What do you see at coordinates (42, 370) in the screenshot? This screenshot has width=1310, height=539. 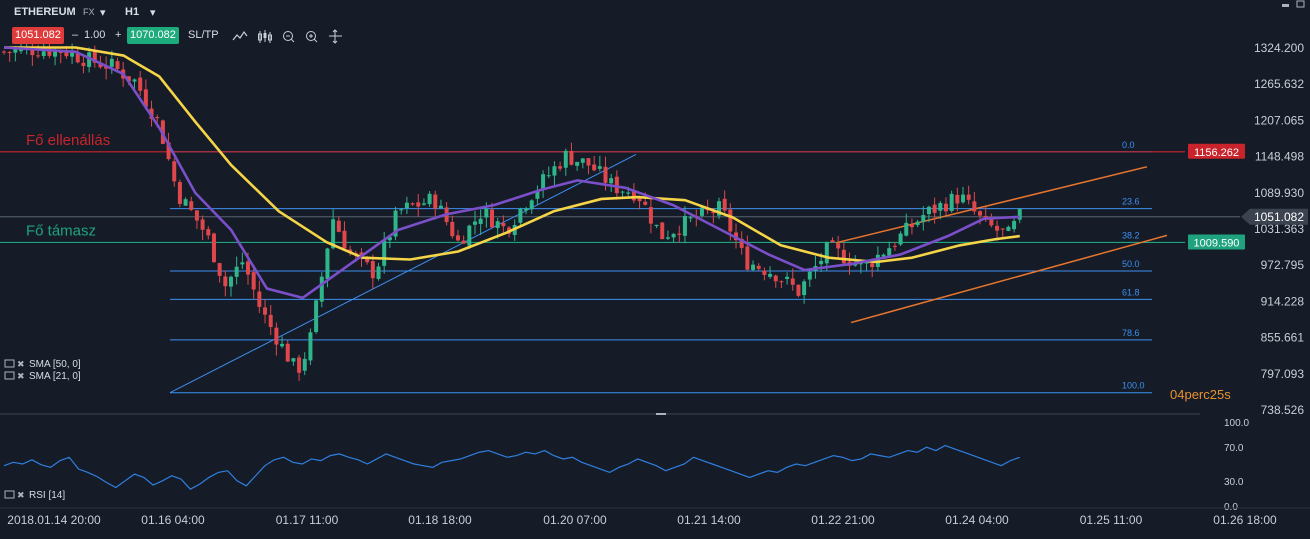 I see `indicator-legends: ✖ SMA [50, 0] ✖ SMA [21, 0]` at bounding box center [42, 370].